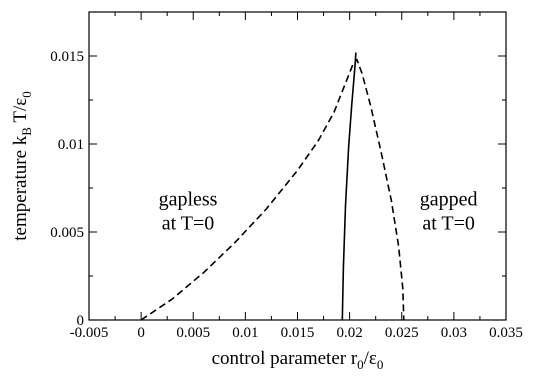 This screenshot has height=377, width=533. What do you see at coordinates (360, 364) in the screenshot?
I see `x-axis-label-sub: 0` at bounding box center [360, 364].